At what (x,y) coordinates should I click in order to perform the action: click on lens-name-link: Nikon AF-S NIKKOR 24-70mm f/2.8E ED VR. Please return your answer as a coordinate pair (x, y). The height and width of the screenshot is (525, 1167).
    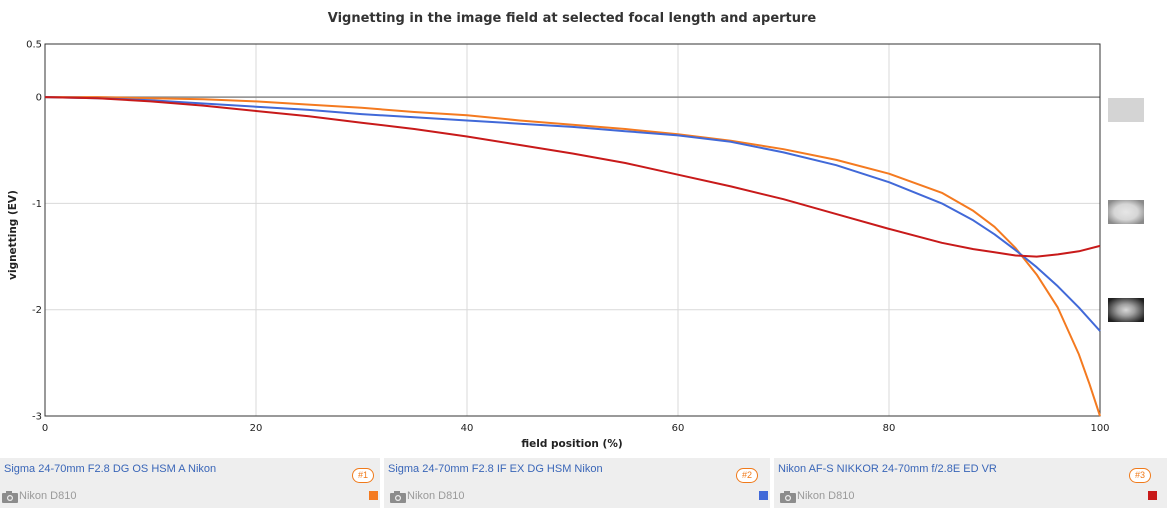
    Looking at the image, I should click on (887, 469).